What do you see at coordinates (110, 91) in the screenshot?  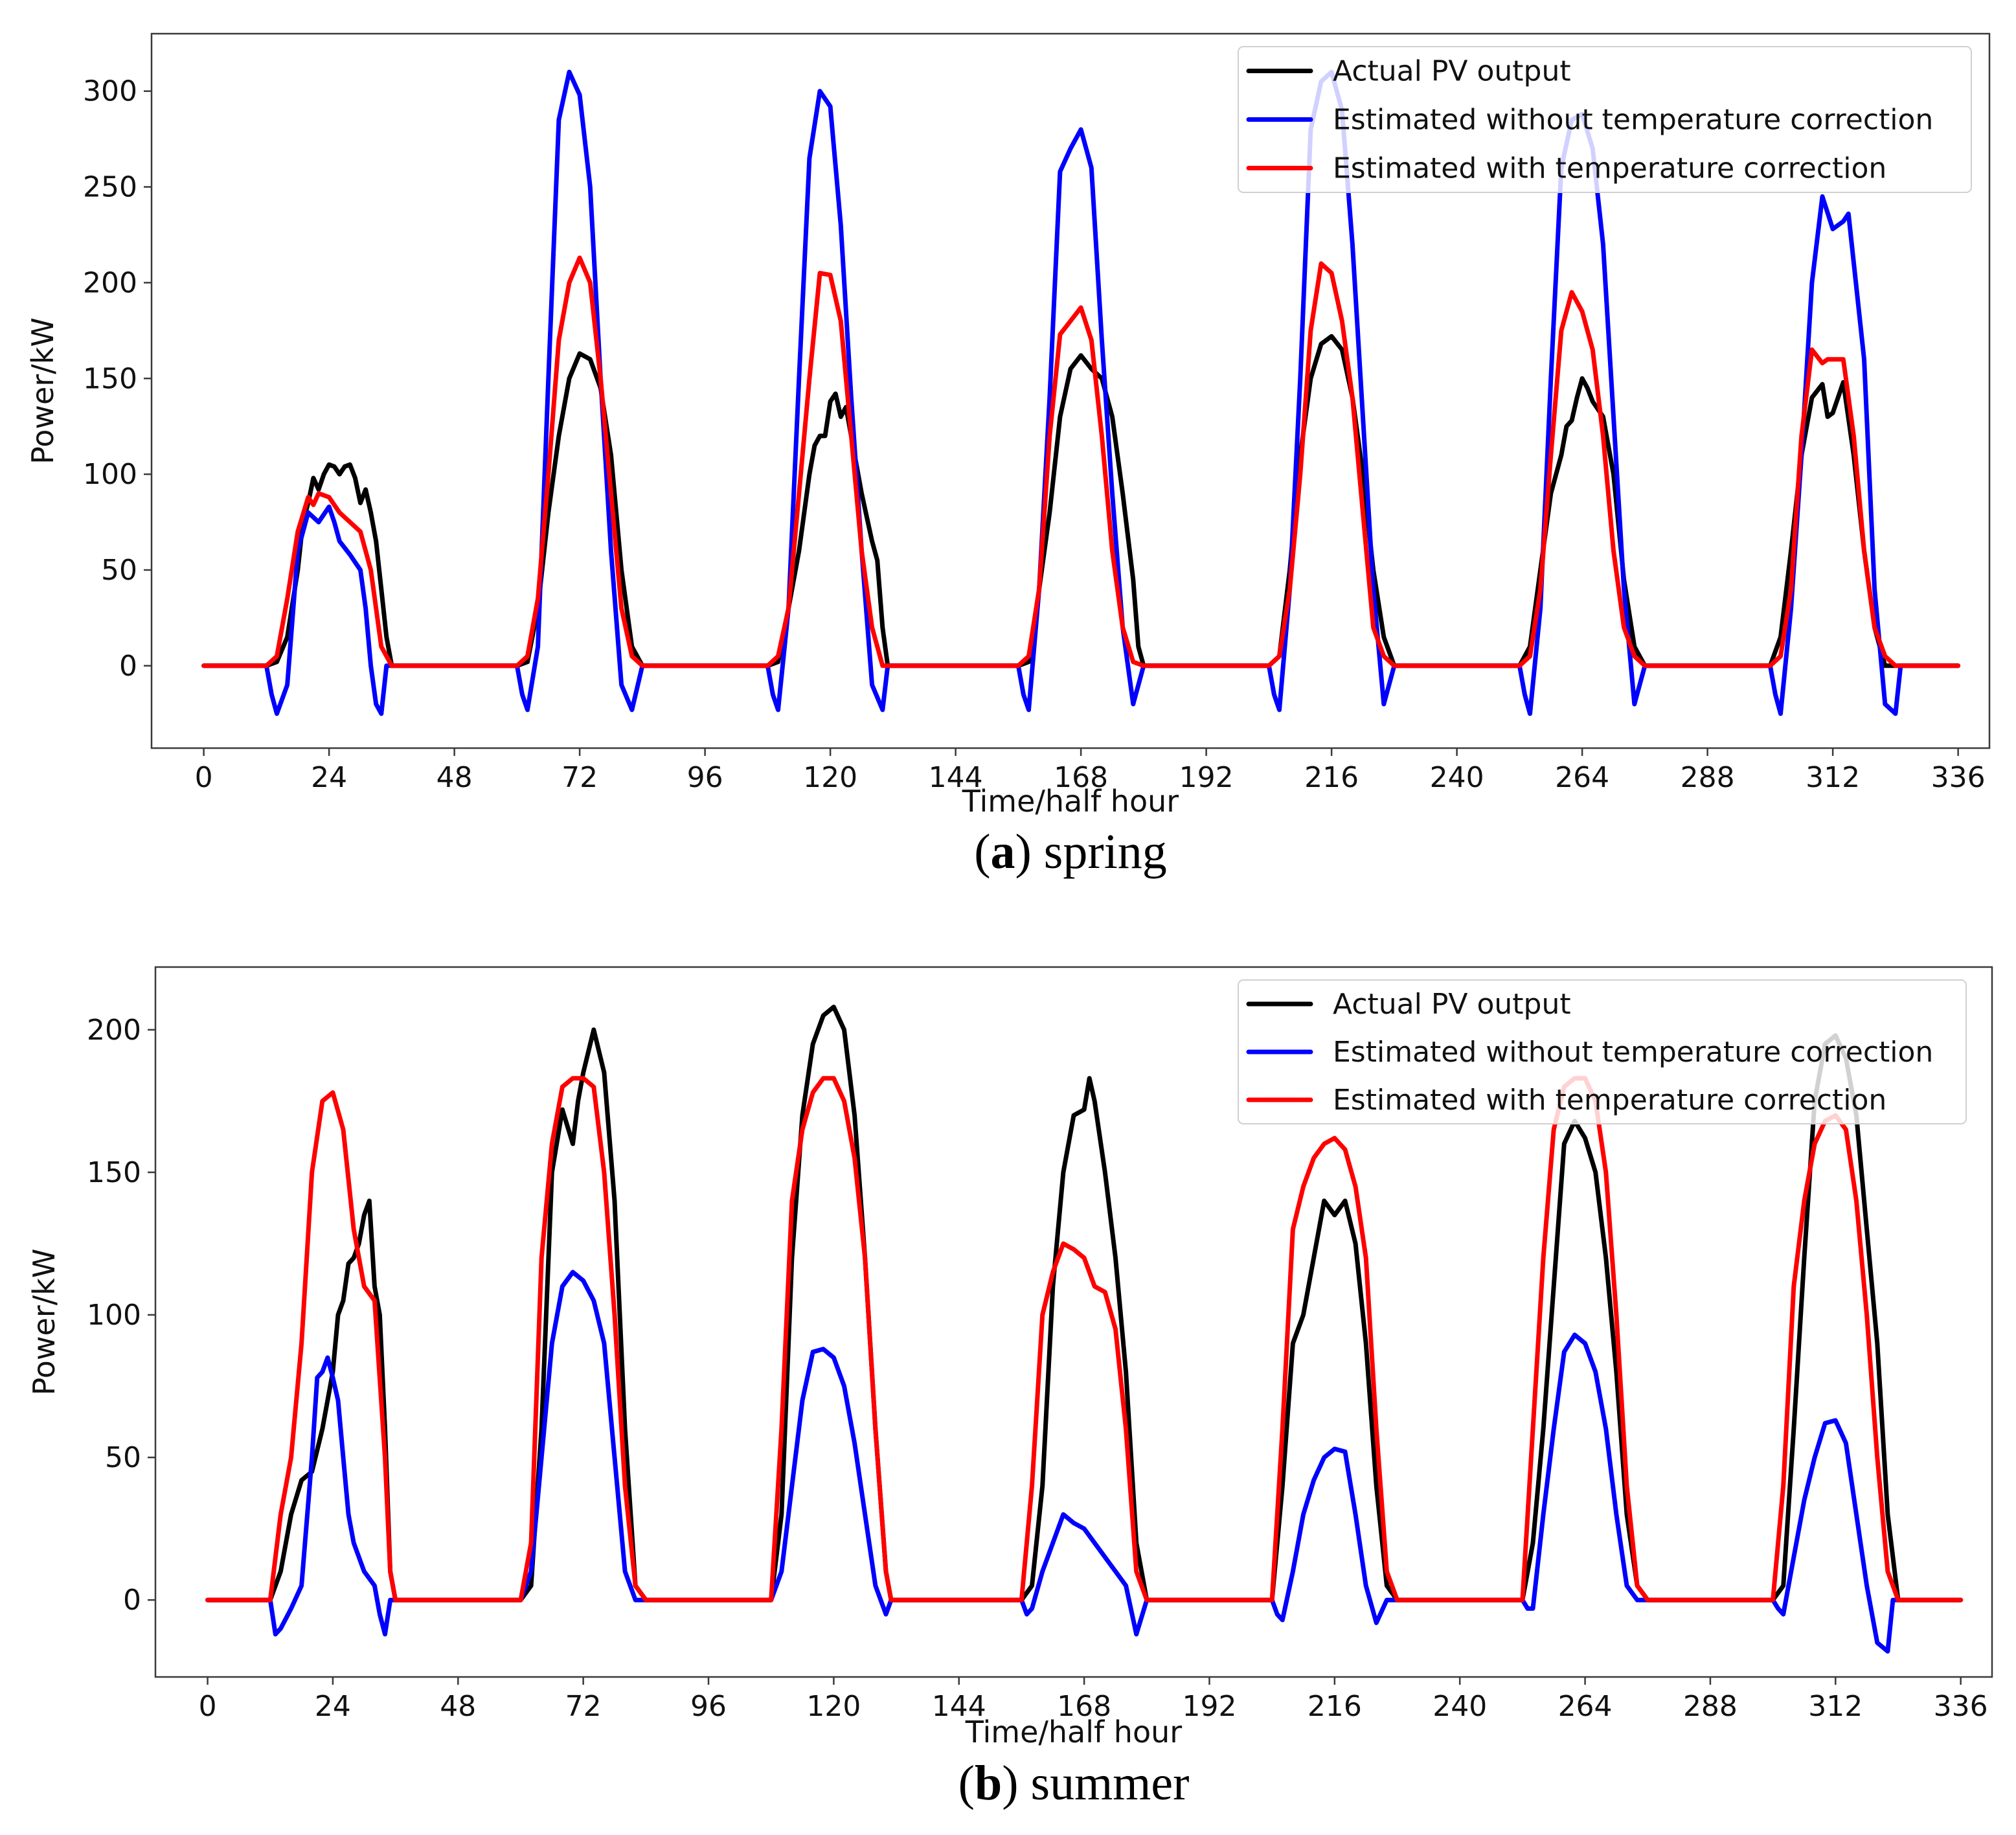 I see `y-tick-label: 300` at bounding box center [110, 91].